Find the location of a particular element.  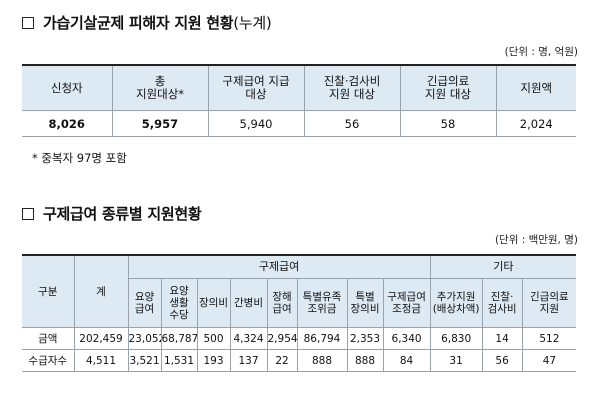

header-total: 계 is located at coordinates (101, 291).